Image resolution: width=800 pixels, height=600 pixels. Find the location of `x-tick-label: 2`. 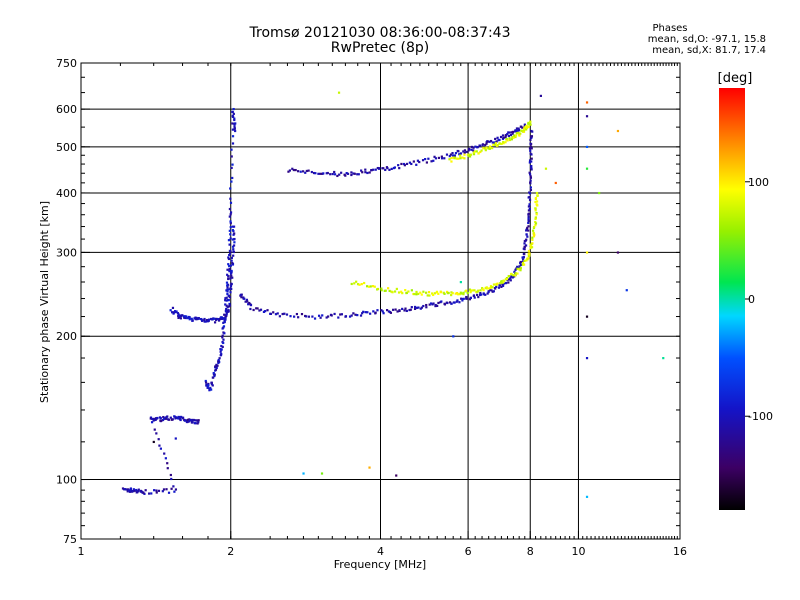

x-tick-label: 2 is located at coordinates (230, 551).